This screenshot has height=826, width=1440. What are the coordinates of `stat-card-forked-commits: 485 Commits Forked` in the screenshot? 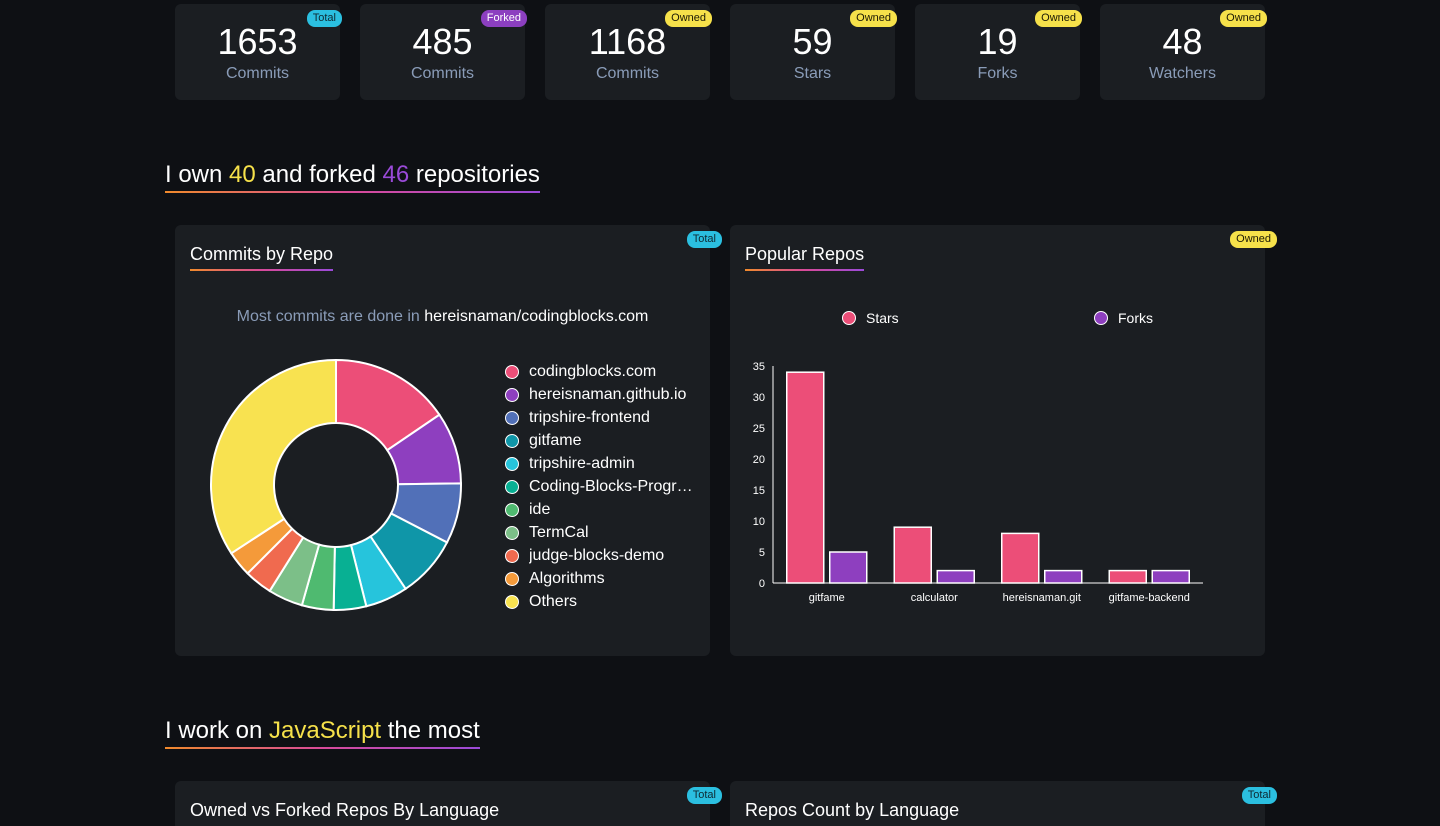 It's located at (443, 52).